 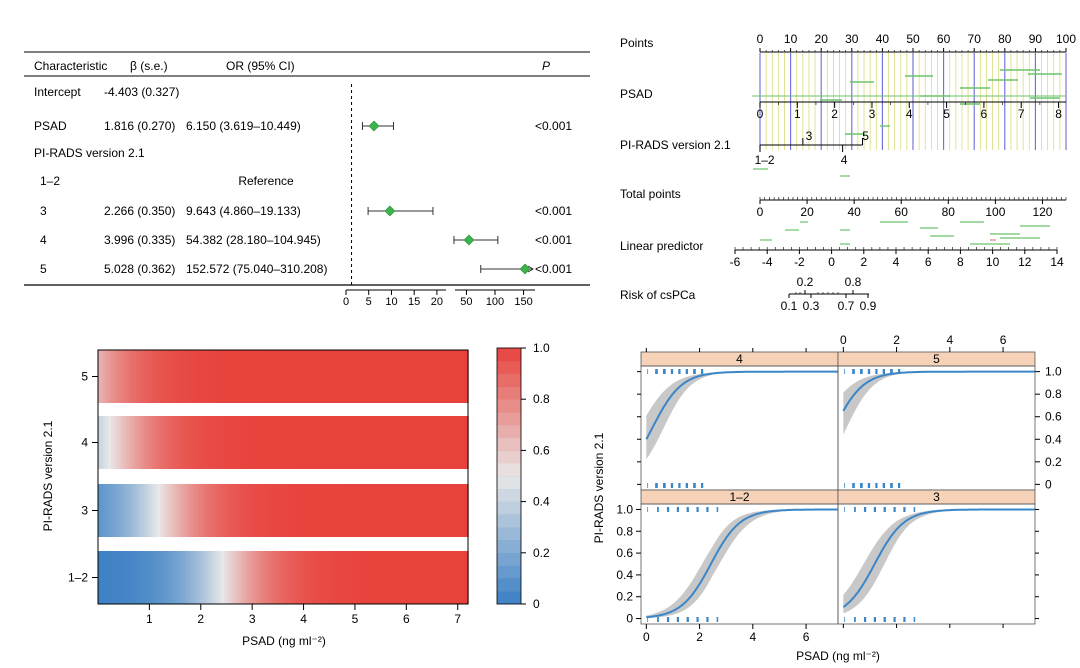 What do you see at coordinates (541, 553) in the screenshot?
I see `colorbar-tick-label: 0.2` at bounding box center [541, 553].